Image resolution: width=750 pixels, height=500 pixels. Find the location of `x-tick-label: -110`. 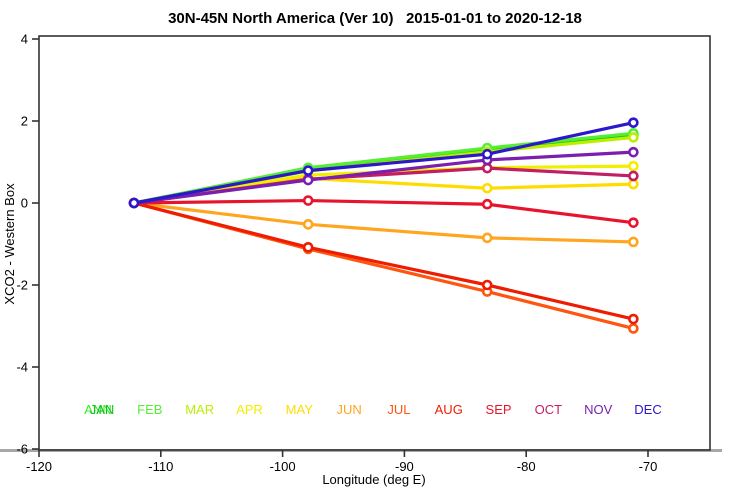

x-tick-label: -110 is located at coordinates (160, 466).